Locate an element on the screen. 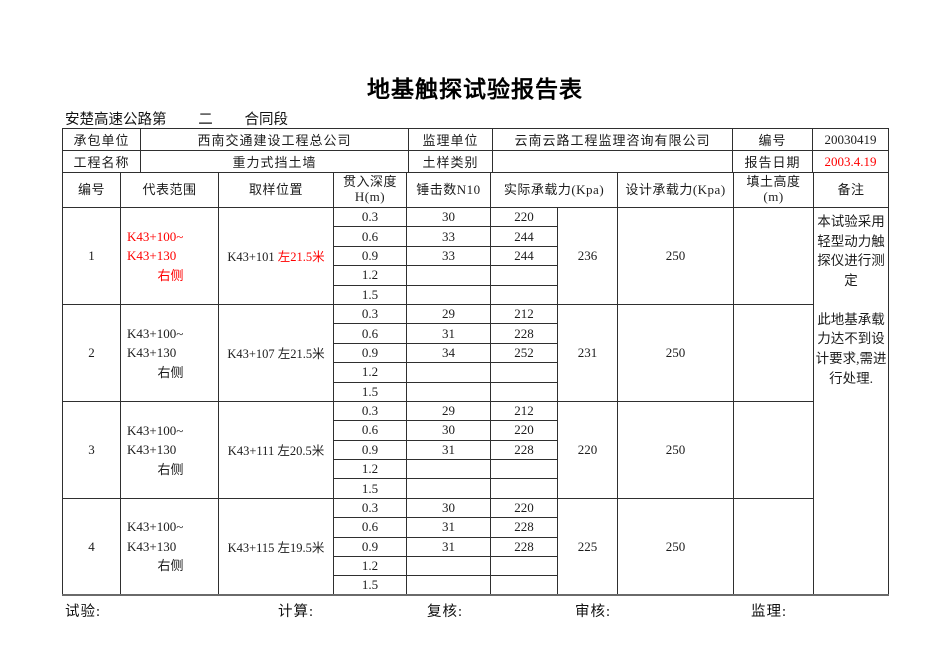  hammer-count: 33 is located at coordinates (448, 236).